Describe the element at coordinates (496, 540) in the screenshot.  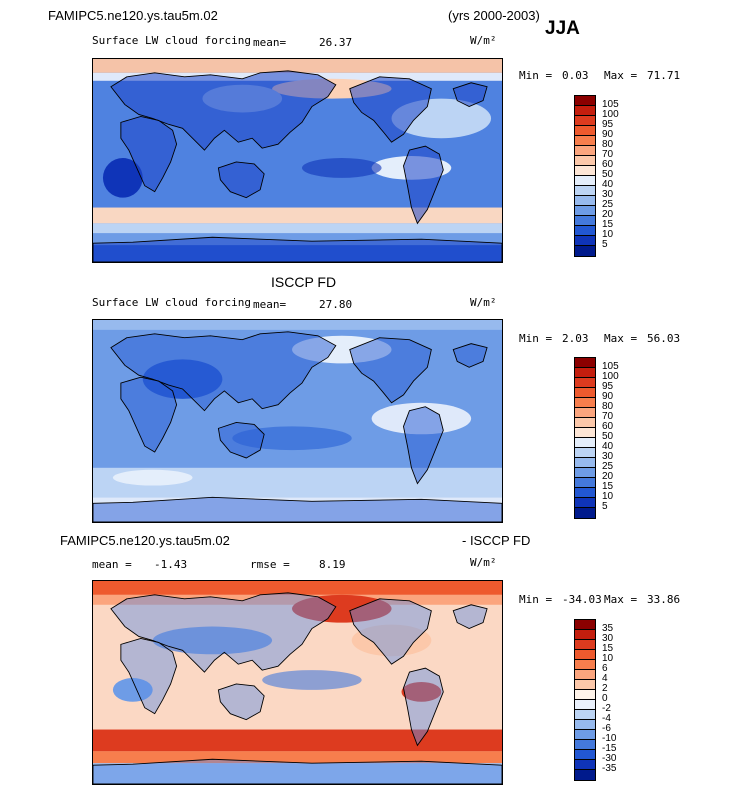
I see `panel3-title-right: - ISCCP FD` at that location.